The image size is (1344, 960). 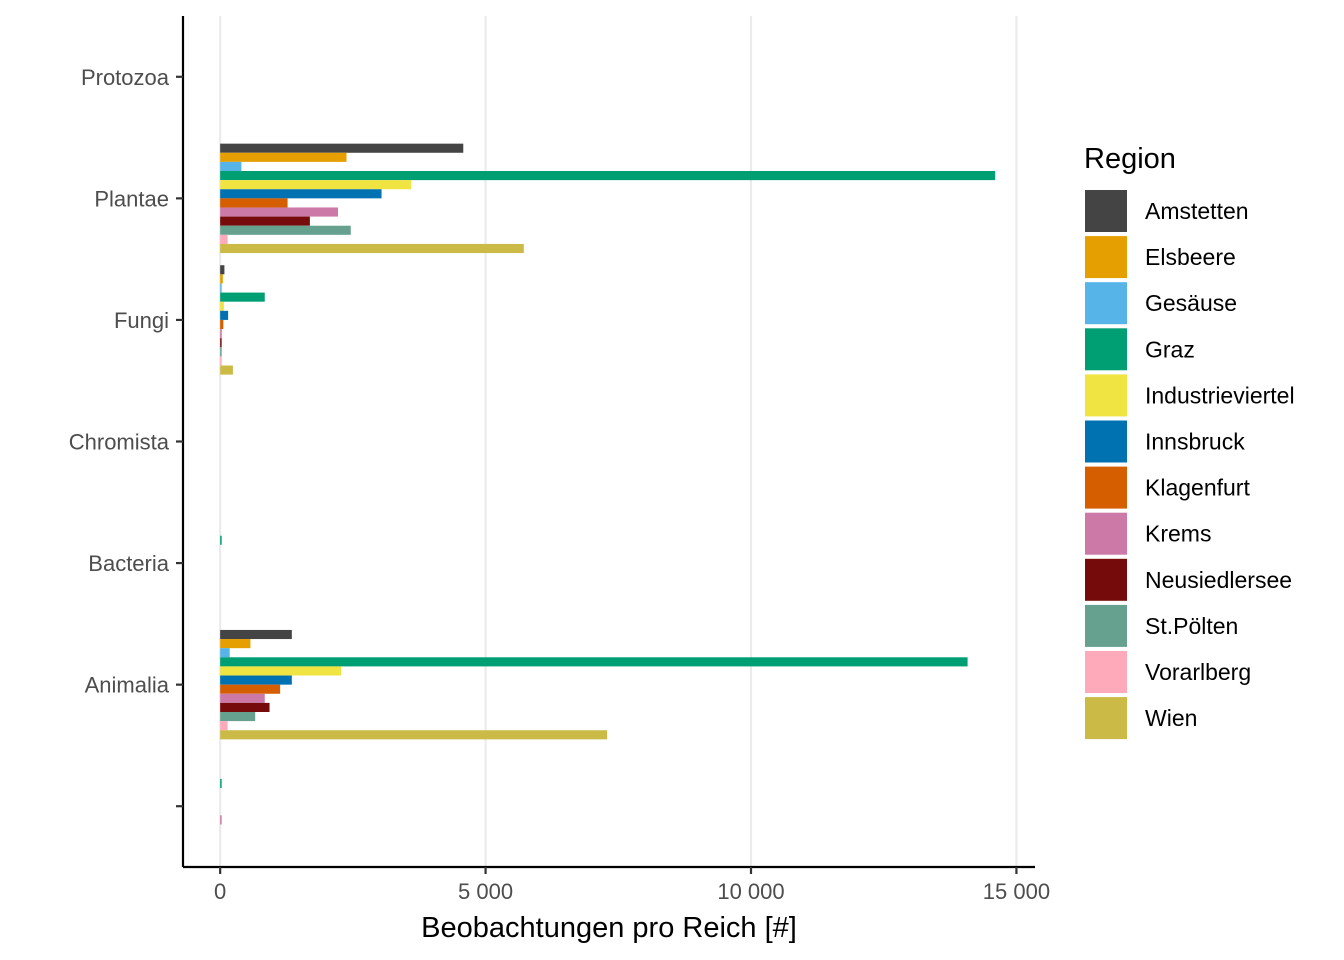 I want to click on x-tick-label: 10 000, so click(x=750, y=891).